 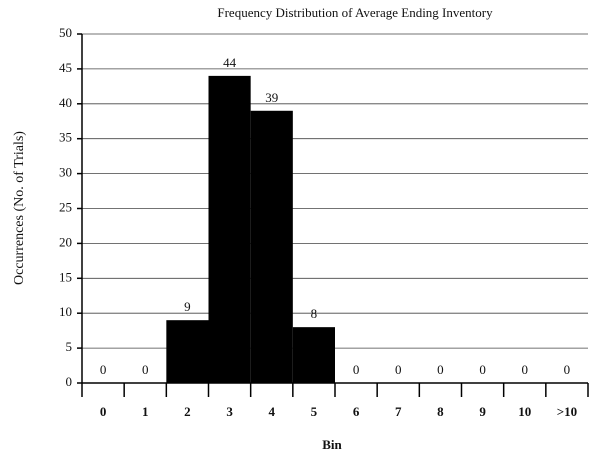 I want to click on y-tick-label: 15, so click(x=65, y=276).